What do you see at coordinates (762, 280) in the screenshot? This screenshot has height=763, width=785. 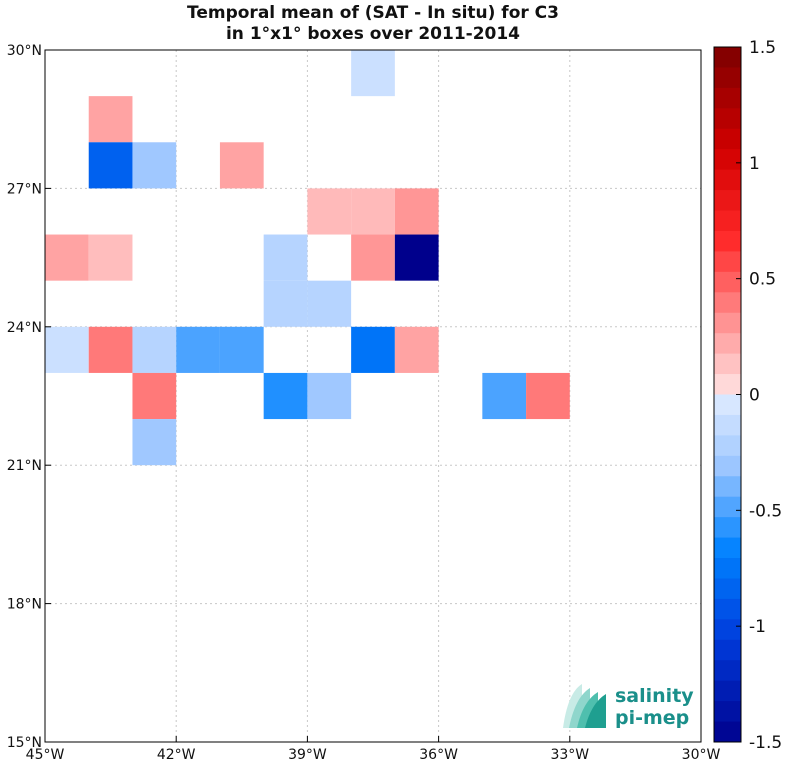 I see `colorbar-tick-label: 0.5` at bounding box center [762, 280].